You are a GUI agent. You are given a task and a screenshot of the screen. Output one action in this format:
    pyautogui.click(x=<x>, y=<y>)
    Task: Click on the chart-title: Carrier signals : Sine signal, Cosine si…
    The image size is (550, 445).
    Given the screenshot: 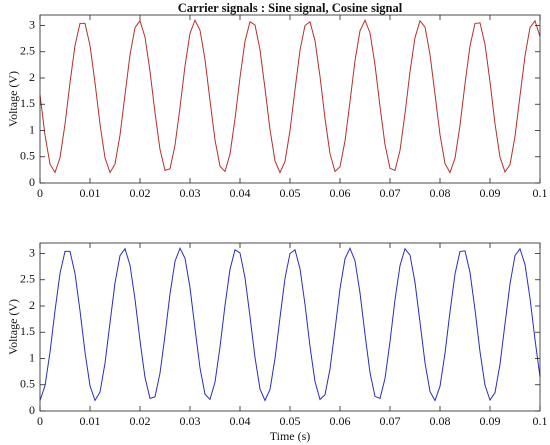 What is the action you would take?
    pyautogui.click(x=290, y=8)
    